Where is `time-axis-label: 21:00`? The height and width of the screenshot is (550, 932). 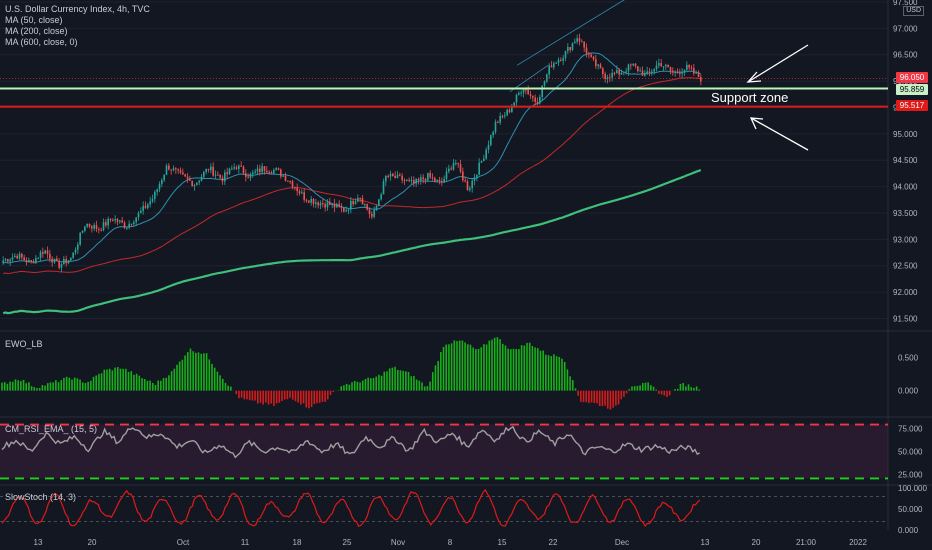
time-axis-label: 21:00 is located at coordinates (806, 542).